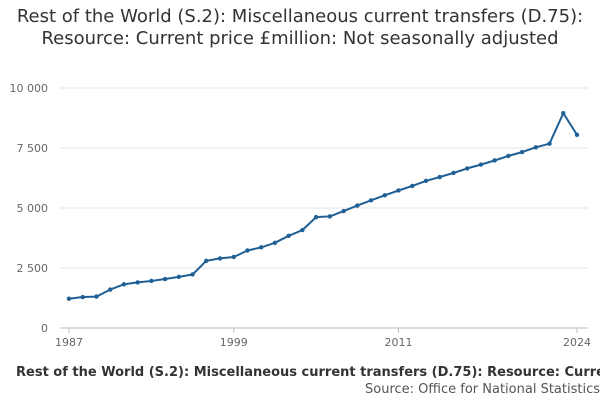  I want to click on x-axis: 1987 1999 2011 2024, so click(323, 338).